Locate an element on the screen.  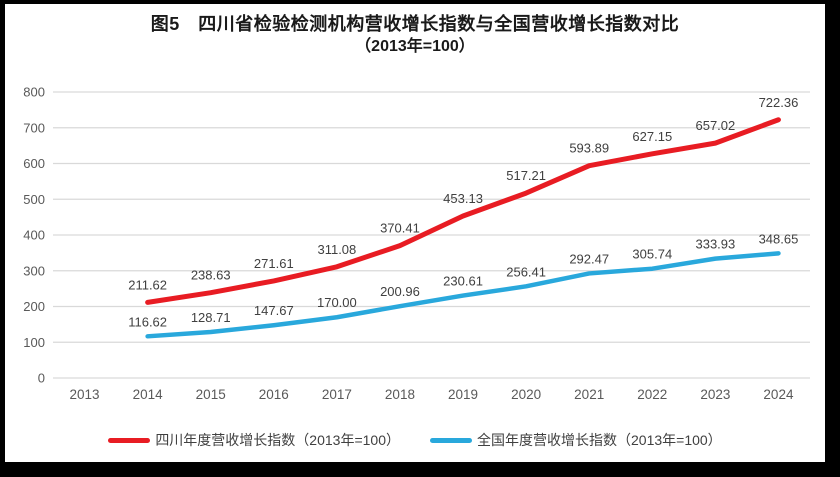
legend-item-national: 全国年度营收增长指数（2013年=100） is located at coordinates (576, 440).